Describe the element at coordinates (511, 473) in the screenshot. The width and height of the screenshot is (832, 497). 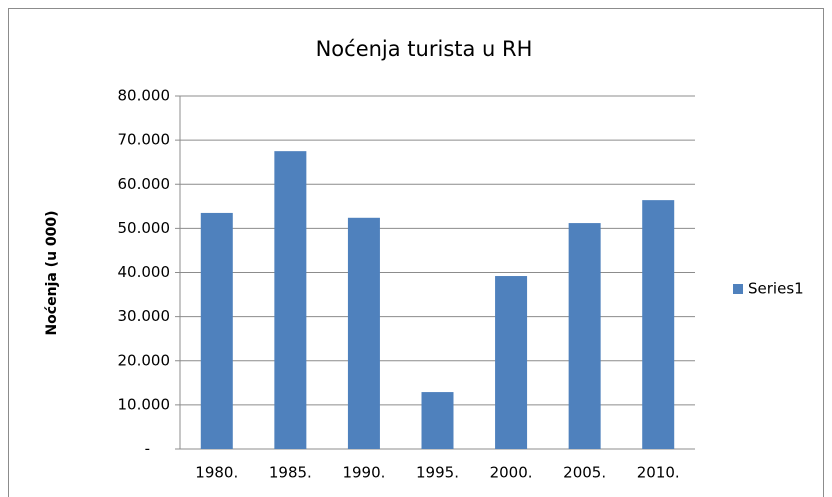
I see `x-tick-label: 2000.` at that location.